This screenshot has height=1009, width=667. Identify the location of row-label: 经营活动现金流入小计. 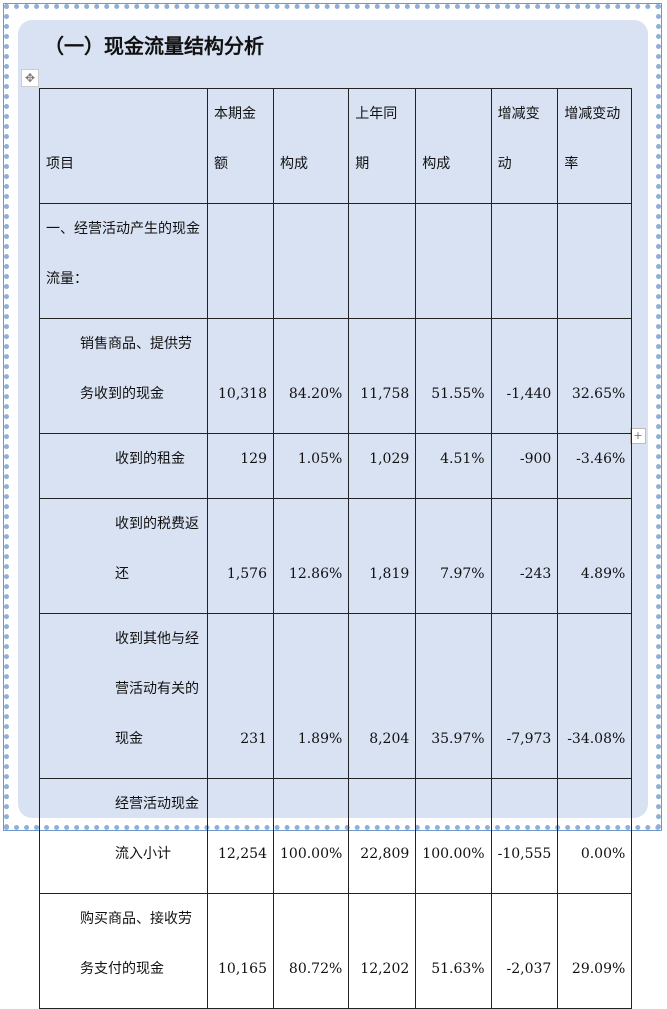
(123, 836).